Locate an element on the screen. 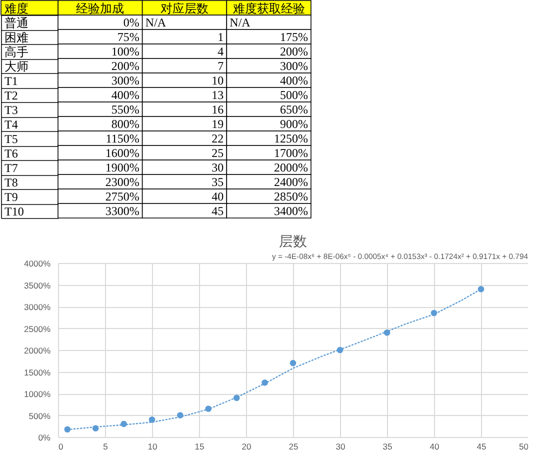 This screenshot has height=469, width=550. y-tick-label: T3 is located at coordinates (11, 109).